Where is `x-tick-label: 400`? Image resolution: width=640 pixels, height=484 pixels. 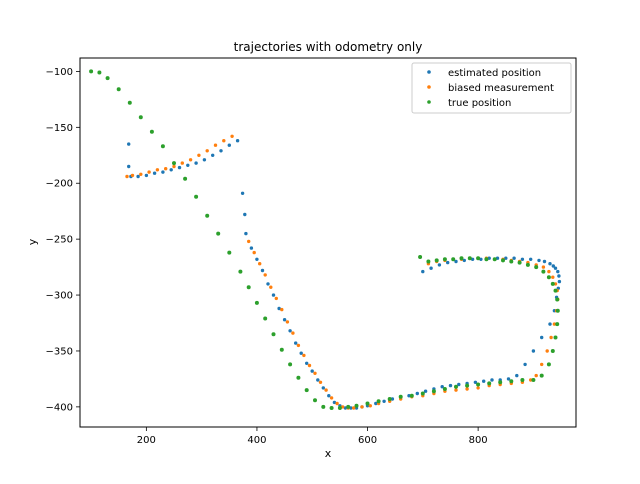 x-tick-label: 400 is located at coordinates (256, 440).